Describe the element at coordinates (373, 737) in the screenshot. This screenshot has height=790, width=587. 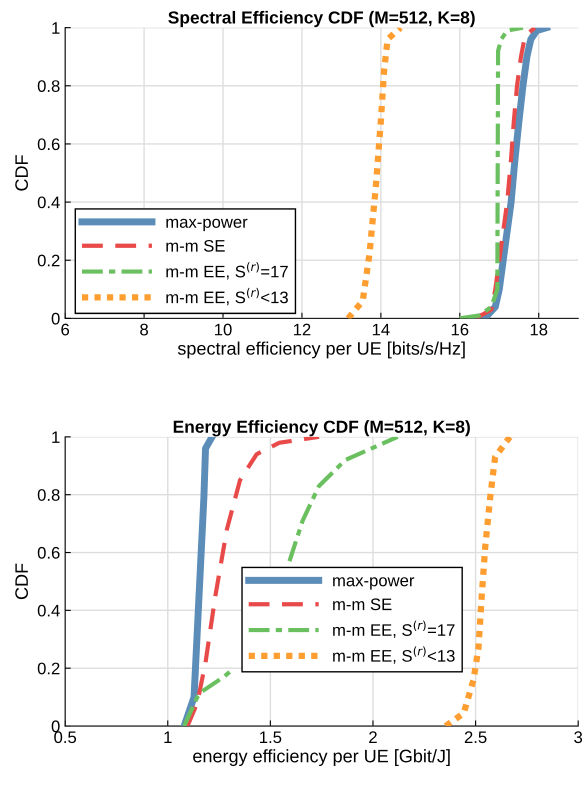
I see `x-tick-label: 2` at that location.